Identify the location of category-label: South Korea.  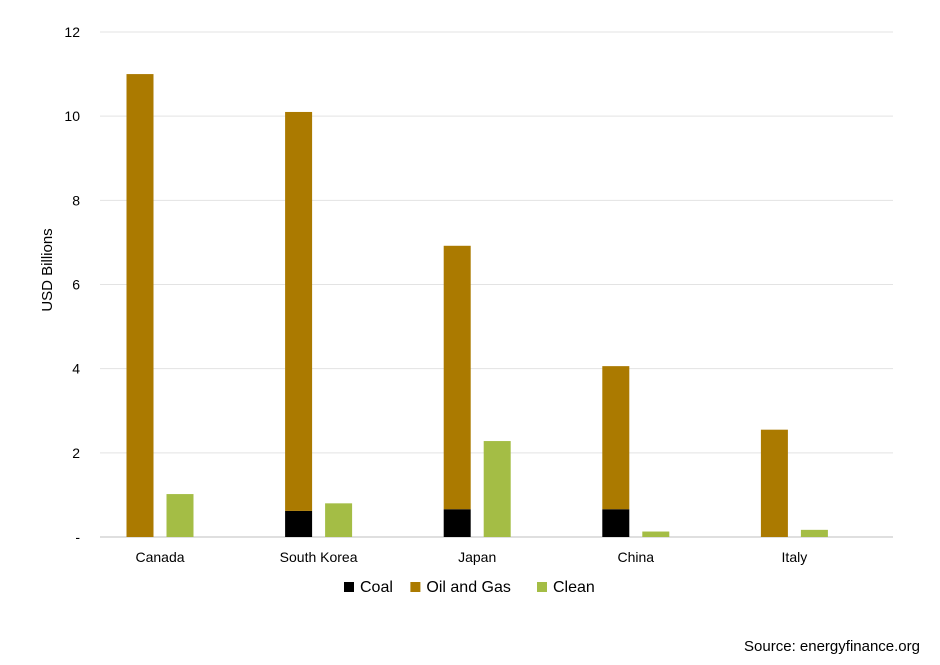
(319, 557).